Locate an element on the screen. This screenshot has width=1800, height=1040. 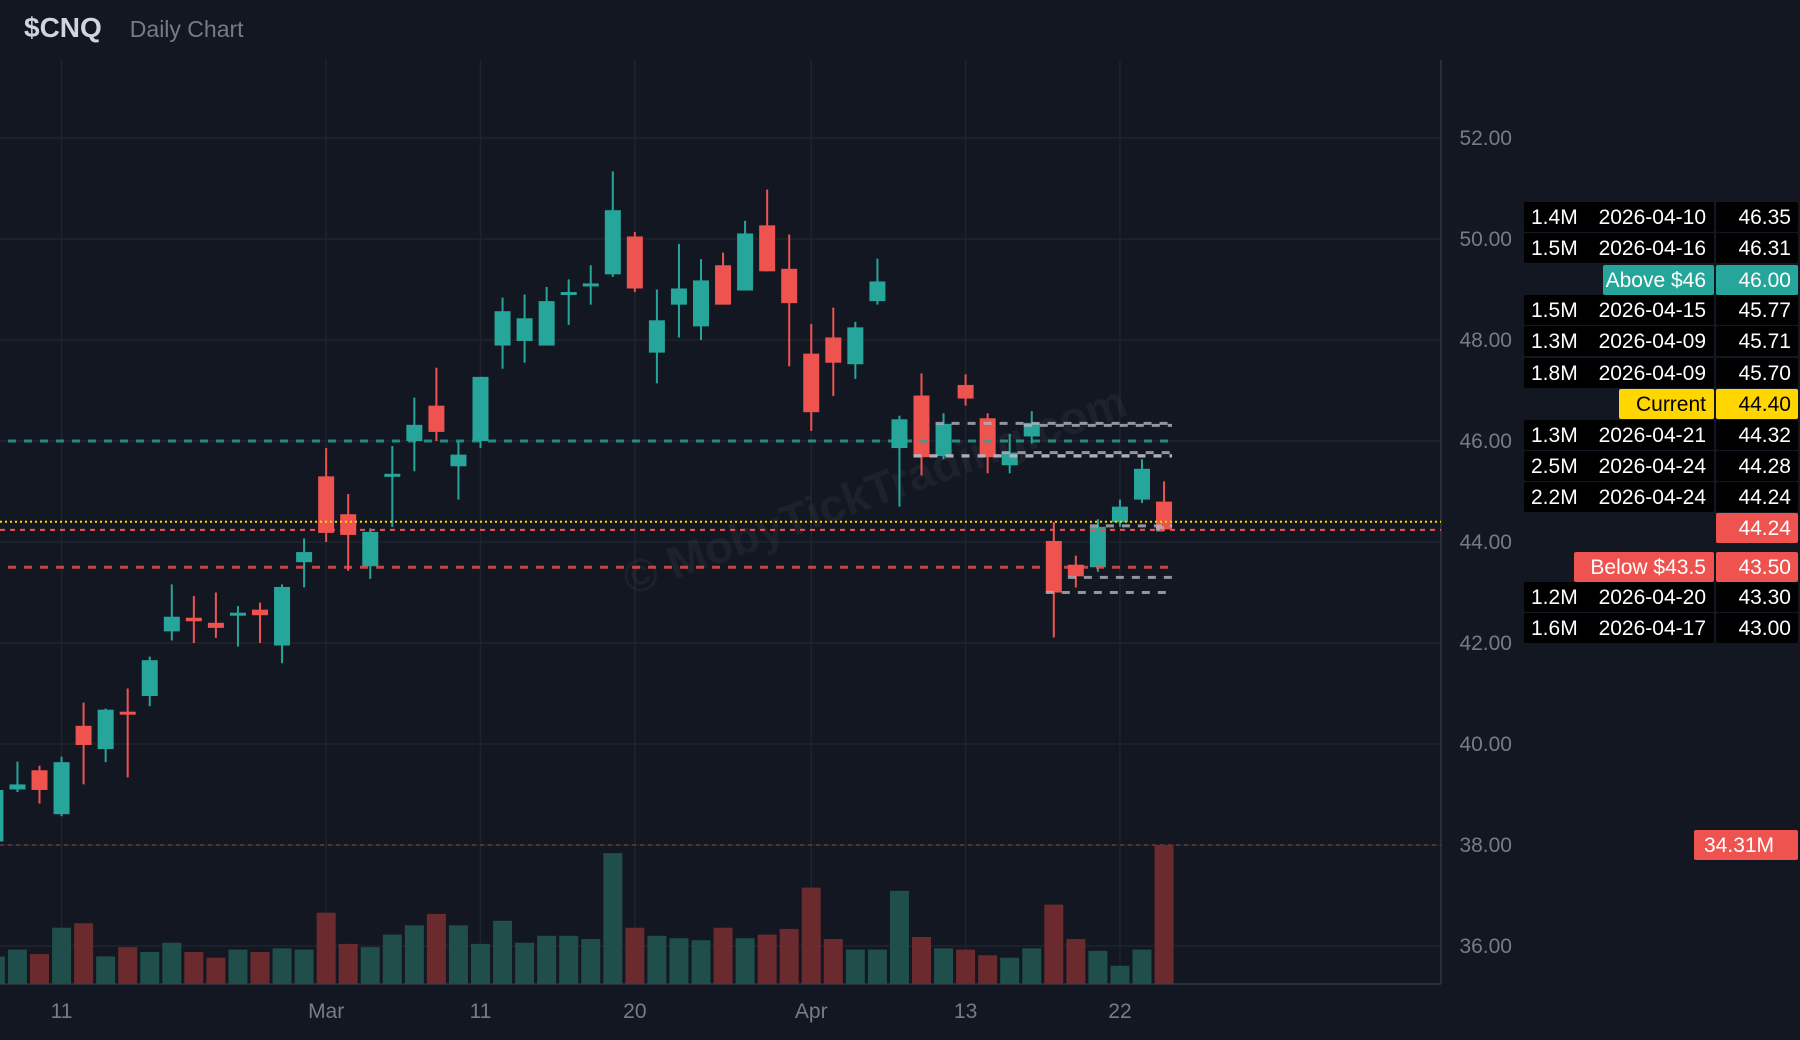
y-tick-label: 46.00 is located at coordinates (1485, 441).